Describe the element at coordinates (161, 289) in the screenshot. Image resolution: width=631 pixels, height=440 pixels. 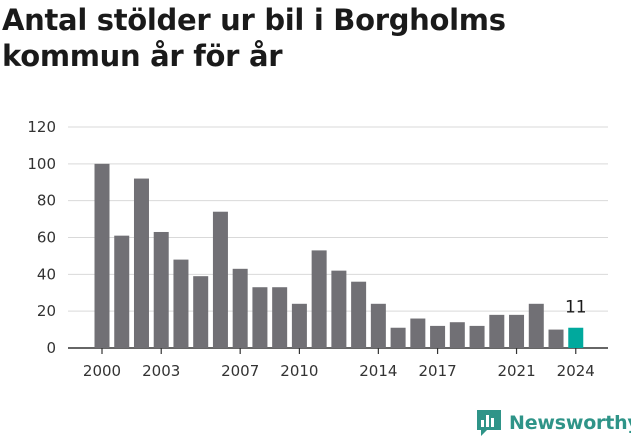
I see `bar-2003` at that location.